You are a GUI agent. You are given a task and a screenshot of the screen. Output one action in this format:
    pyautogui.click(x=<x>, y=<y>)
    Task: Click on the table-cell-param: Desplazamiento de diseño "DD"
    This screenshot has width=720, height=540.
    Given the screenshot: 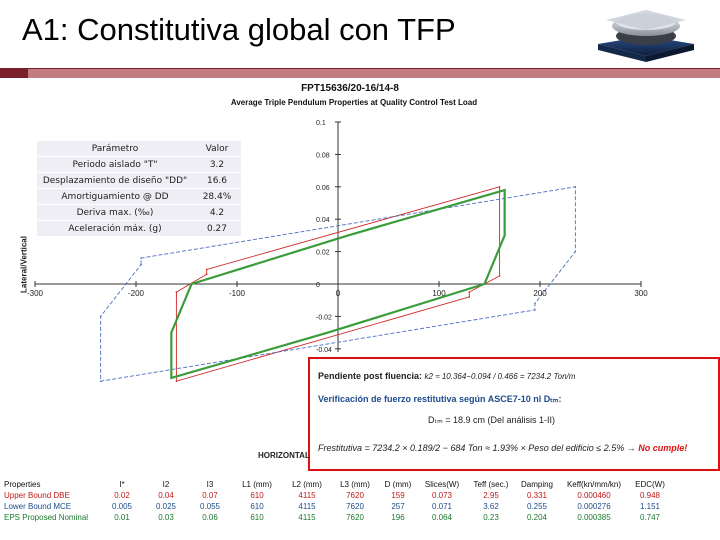 What is the action you would take?
    pyautogui.click(x=115, y=180)
    